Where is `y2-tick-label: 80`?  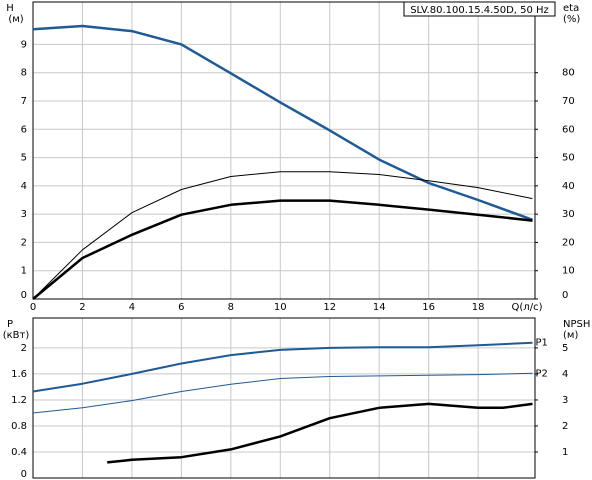 y2-tick-label: 80 is located at coordinates (568, 73).